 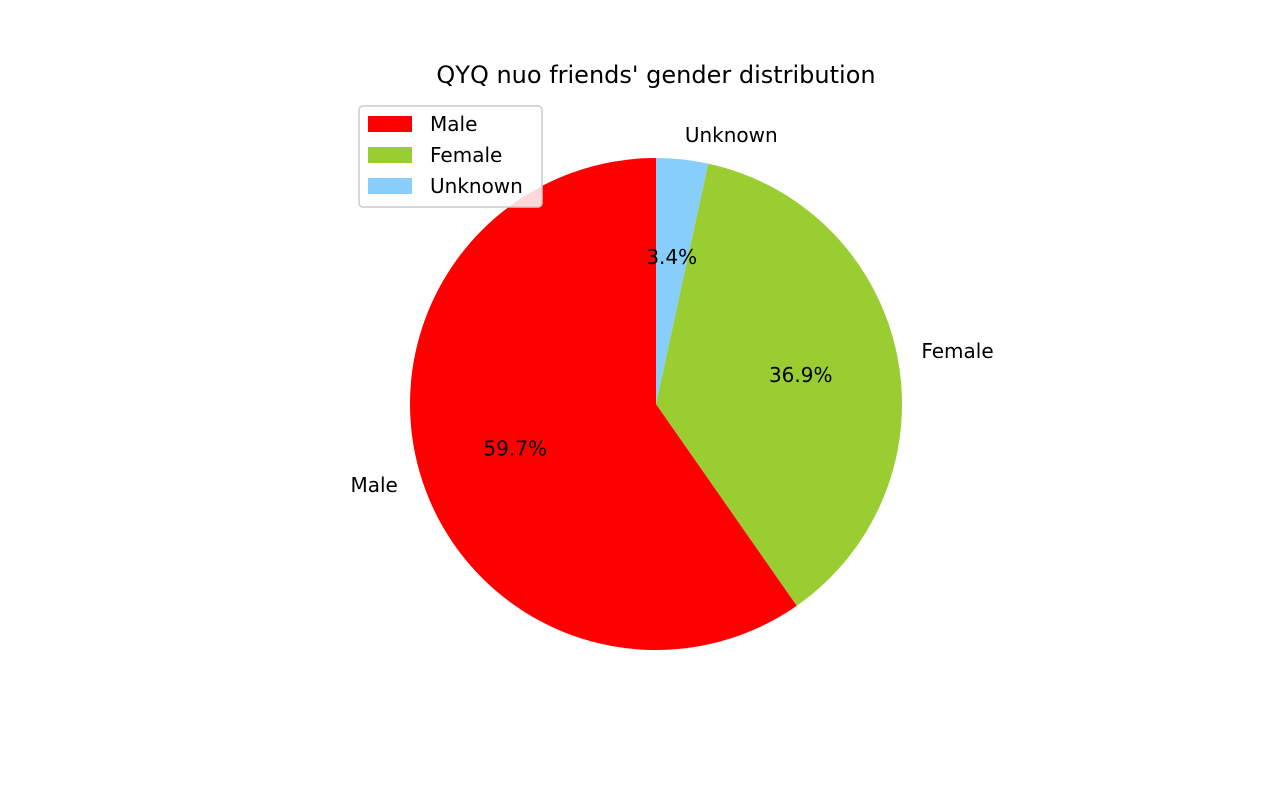 What do you see at coordinates (682, 281) in the screenshot?
I see `pie-slice-unknown` at bounding box center [682, 281].